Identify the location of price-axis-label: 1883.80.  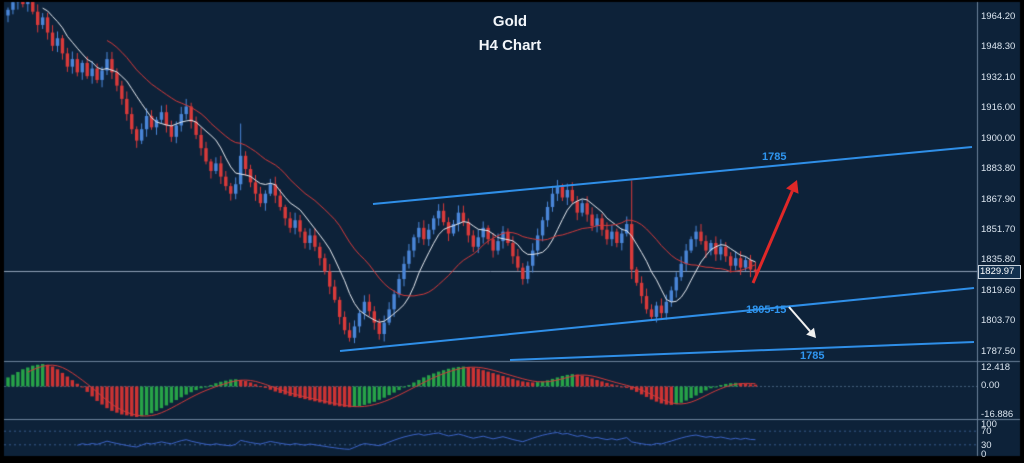
(998, 168).